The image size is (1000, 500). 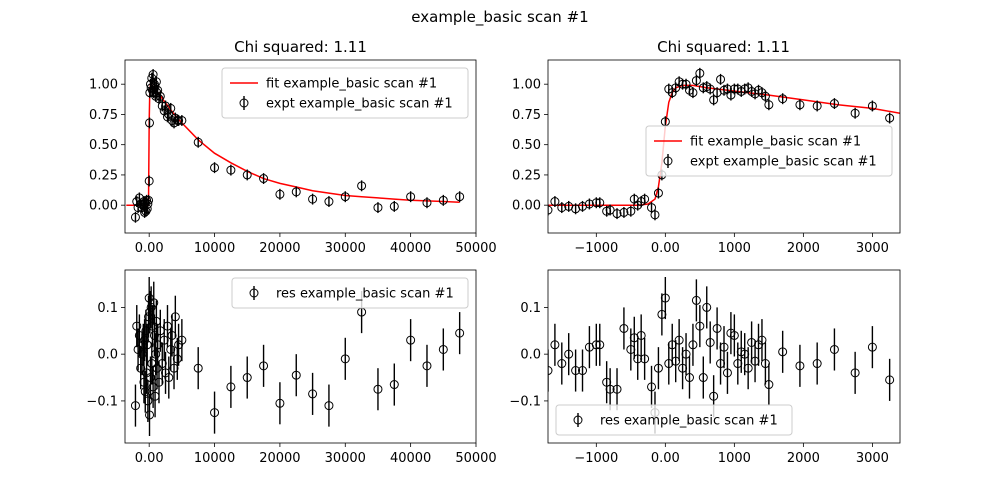 What do you see at coordinates (279, 248) in the screenshot?
I see `x-tick-label: 20000` at bounding box center [279, 248].